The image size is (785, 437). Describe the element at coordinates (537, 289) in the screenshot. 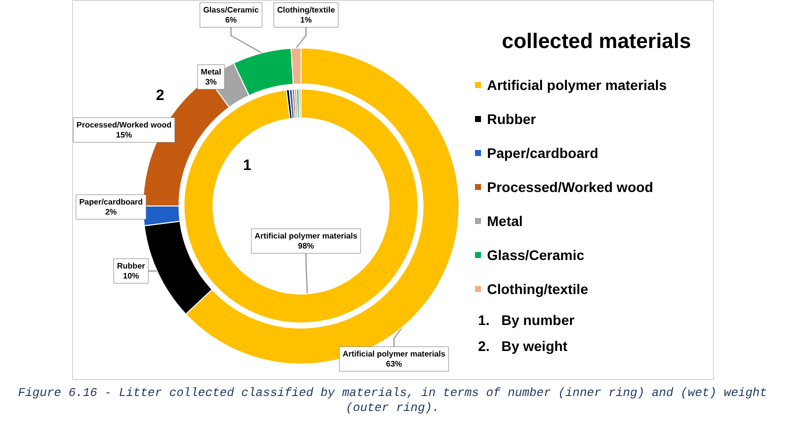

I see `legend-label: Clothing/textile` at that location.